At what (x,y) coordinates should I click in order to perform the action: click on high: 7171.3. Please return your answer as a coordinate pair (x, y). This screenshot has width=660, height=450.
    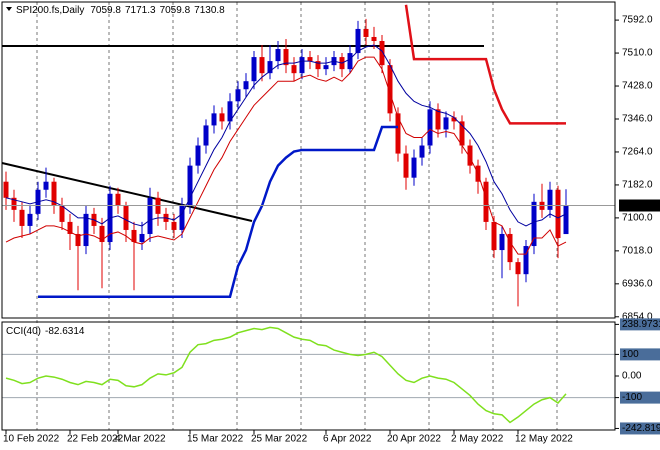
    Looking at the image, I should click on (140, 10).